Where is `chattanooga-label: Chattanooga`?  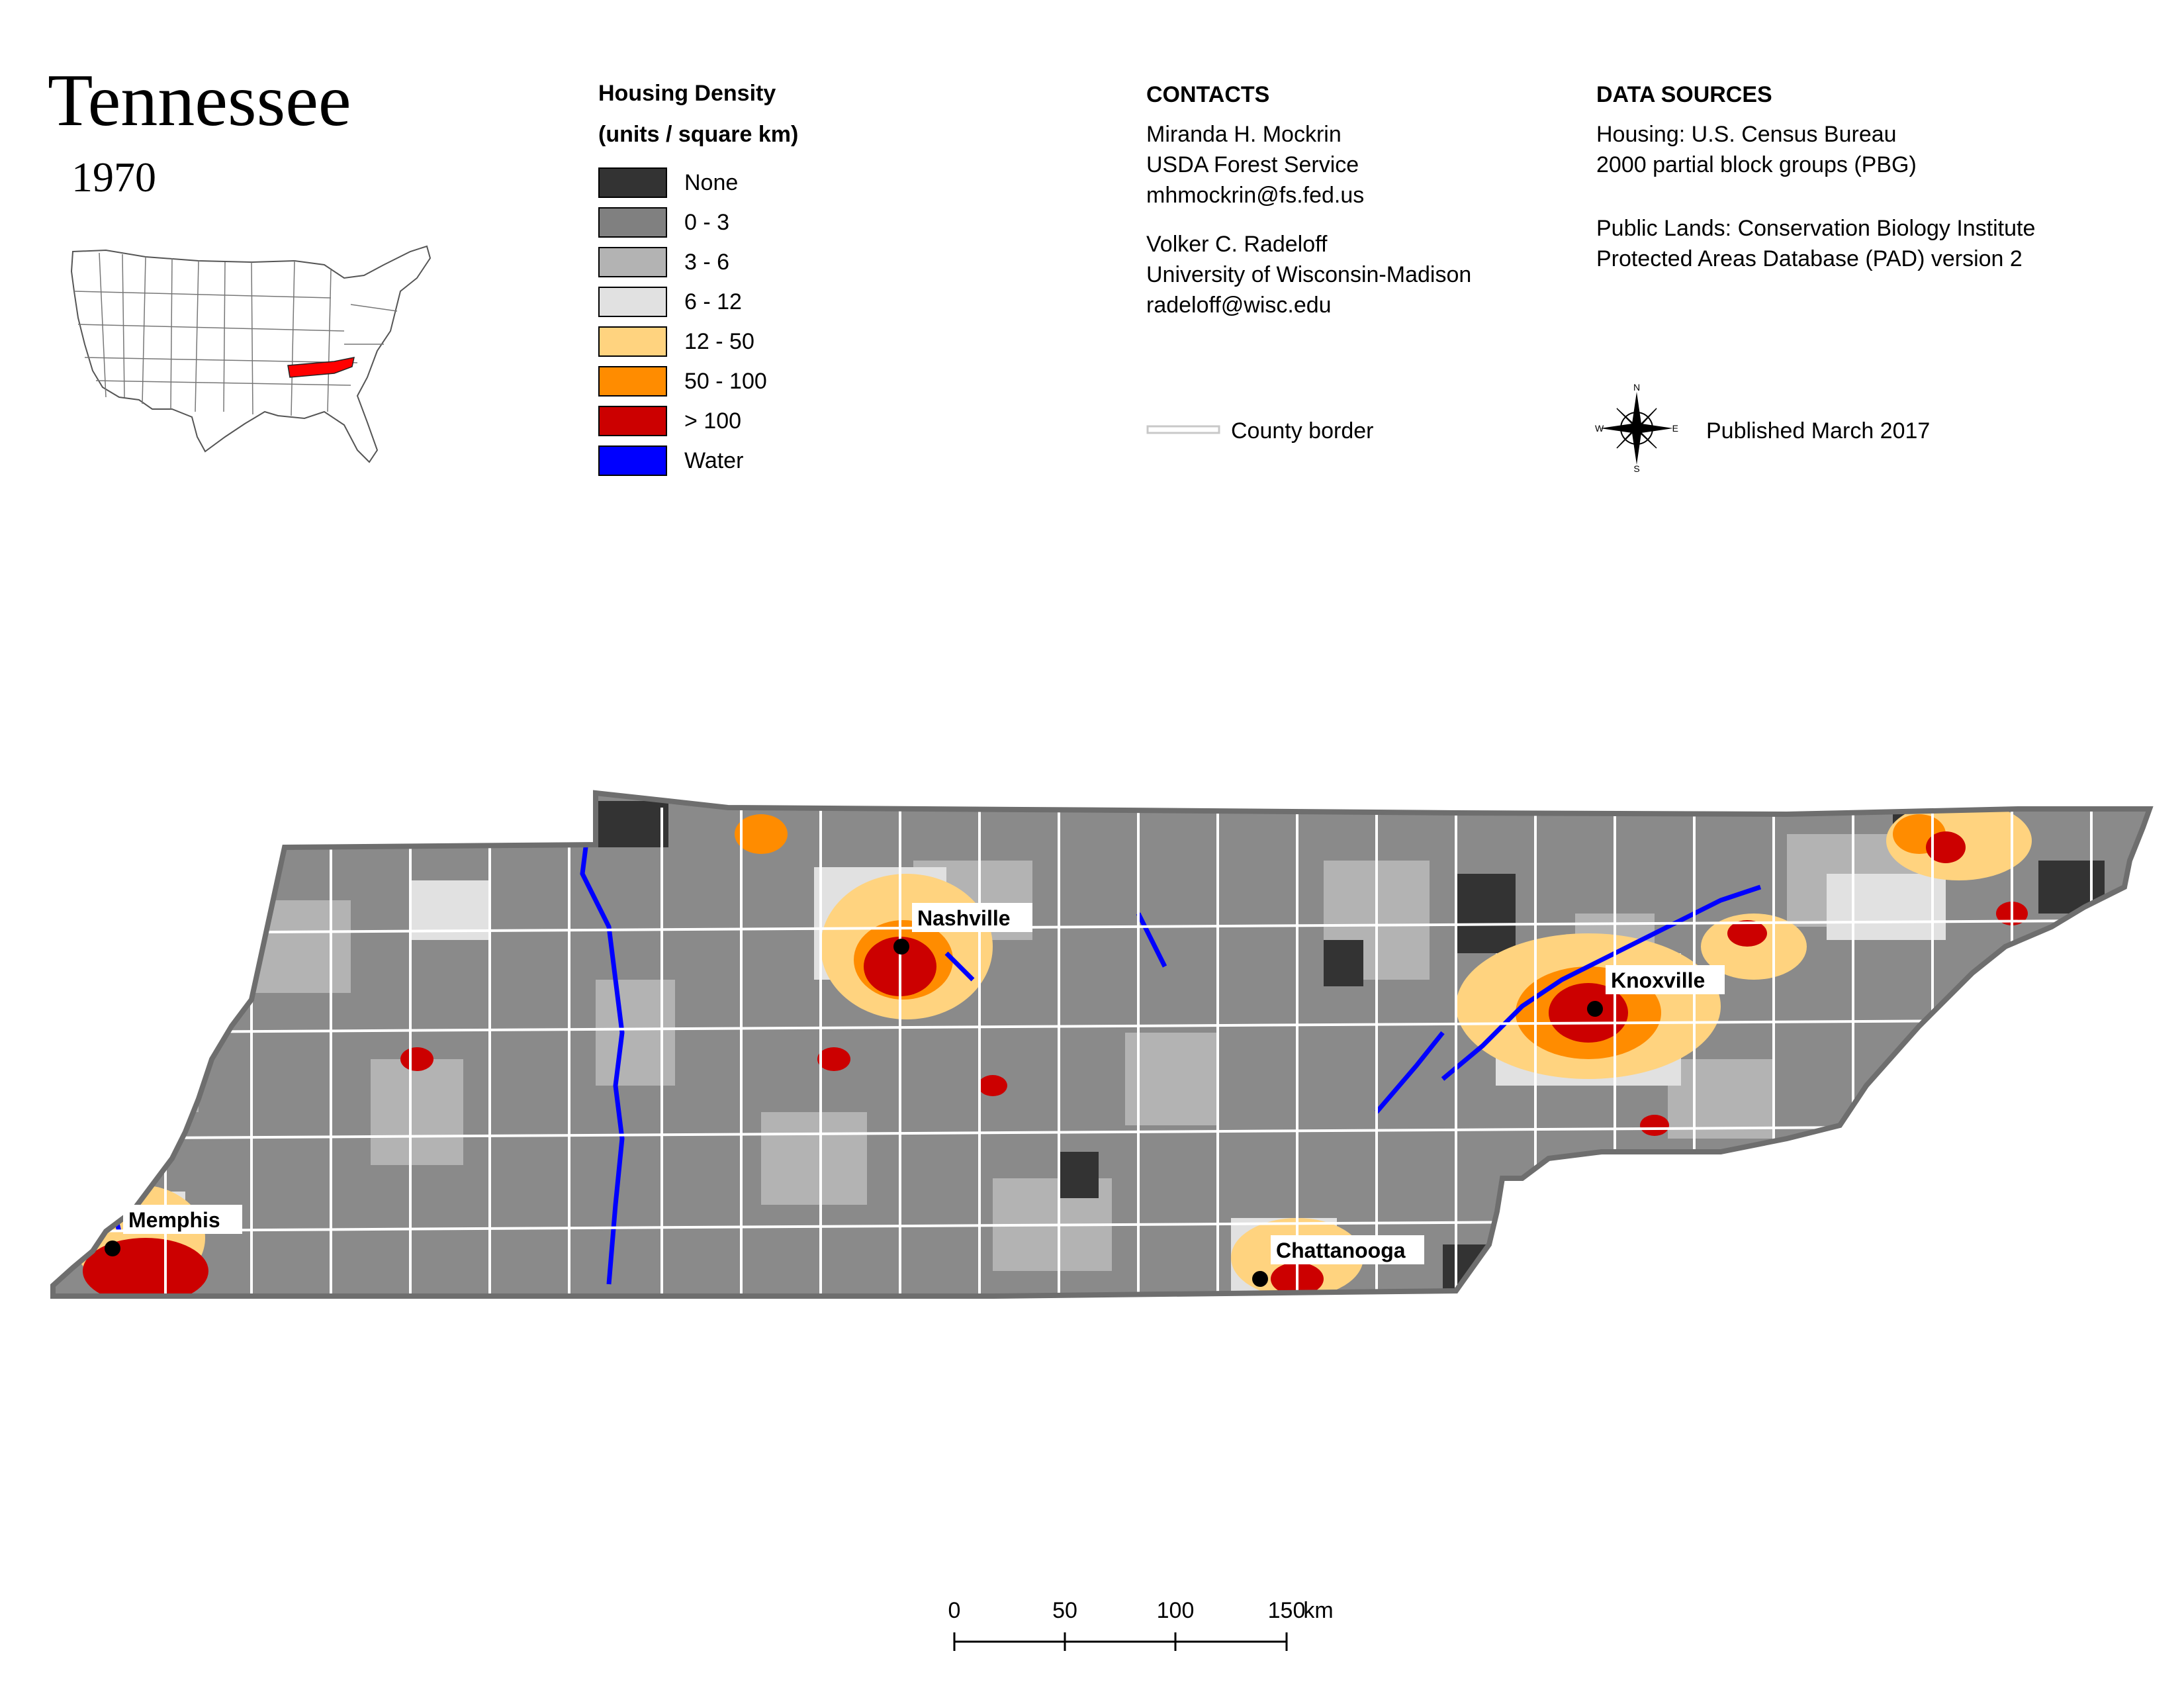
chattanooga-label: Chattanooga is located at coordinates (1341, 1250).